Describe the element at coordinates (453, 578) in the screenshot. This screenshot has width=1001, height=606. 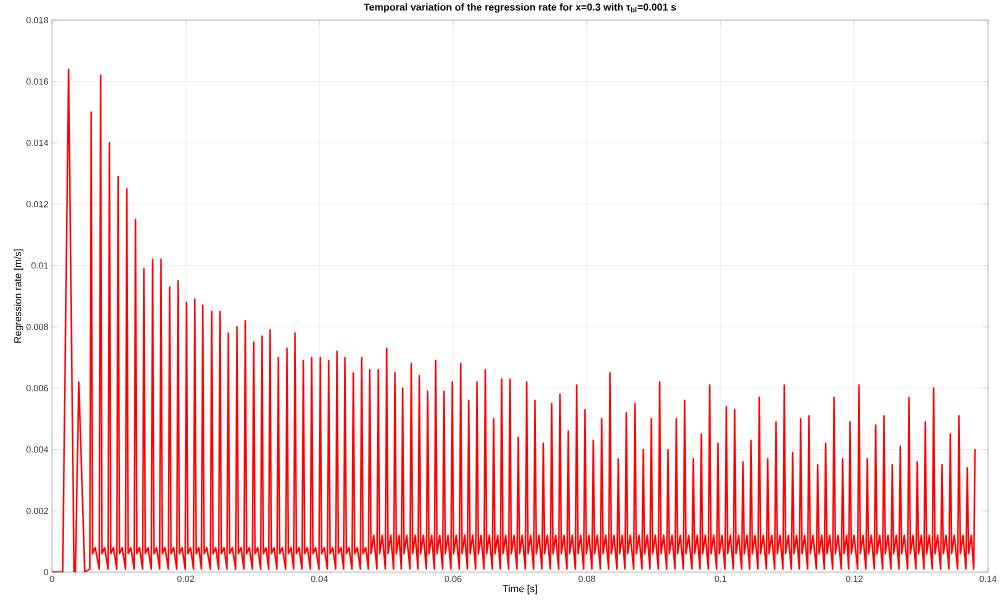
I see `x-tick-label: 0.06` at that location.